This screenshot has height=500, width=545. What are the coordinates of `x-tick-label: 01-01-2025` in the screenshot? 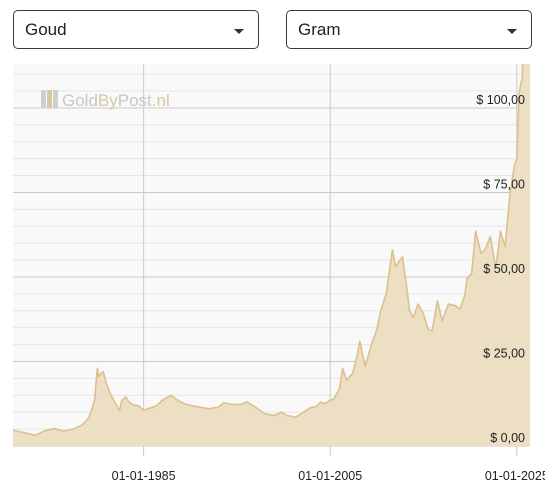 It's located at (515, 476).